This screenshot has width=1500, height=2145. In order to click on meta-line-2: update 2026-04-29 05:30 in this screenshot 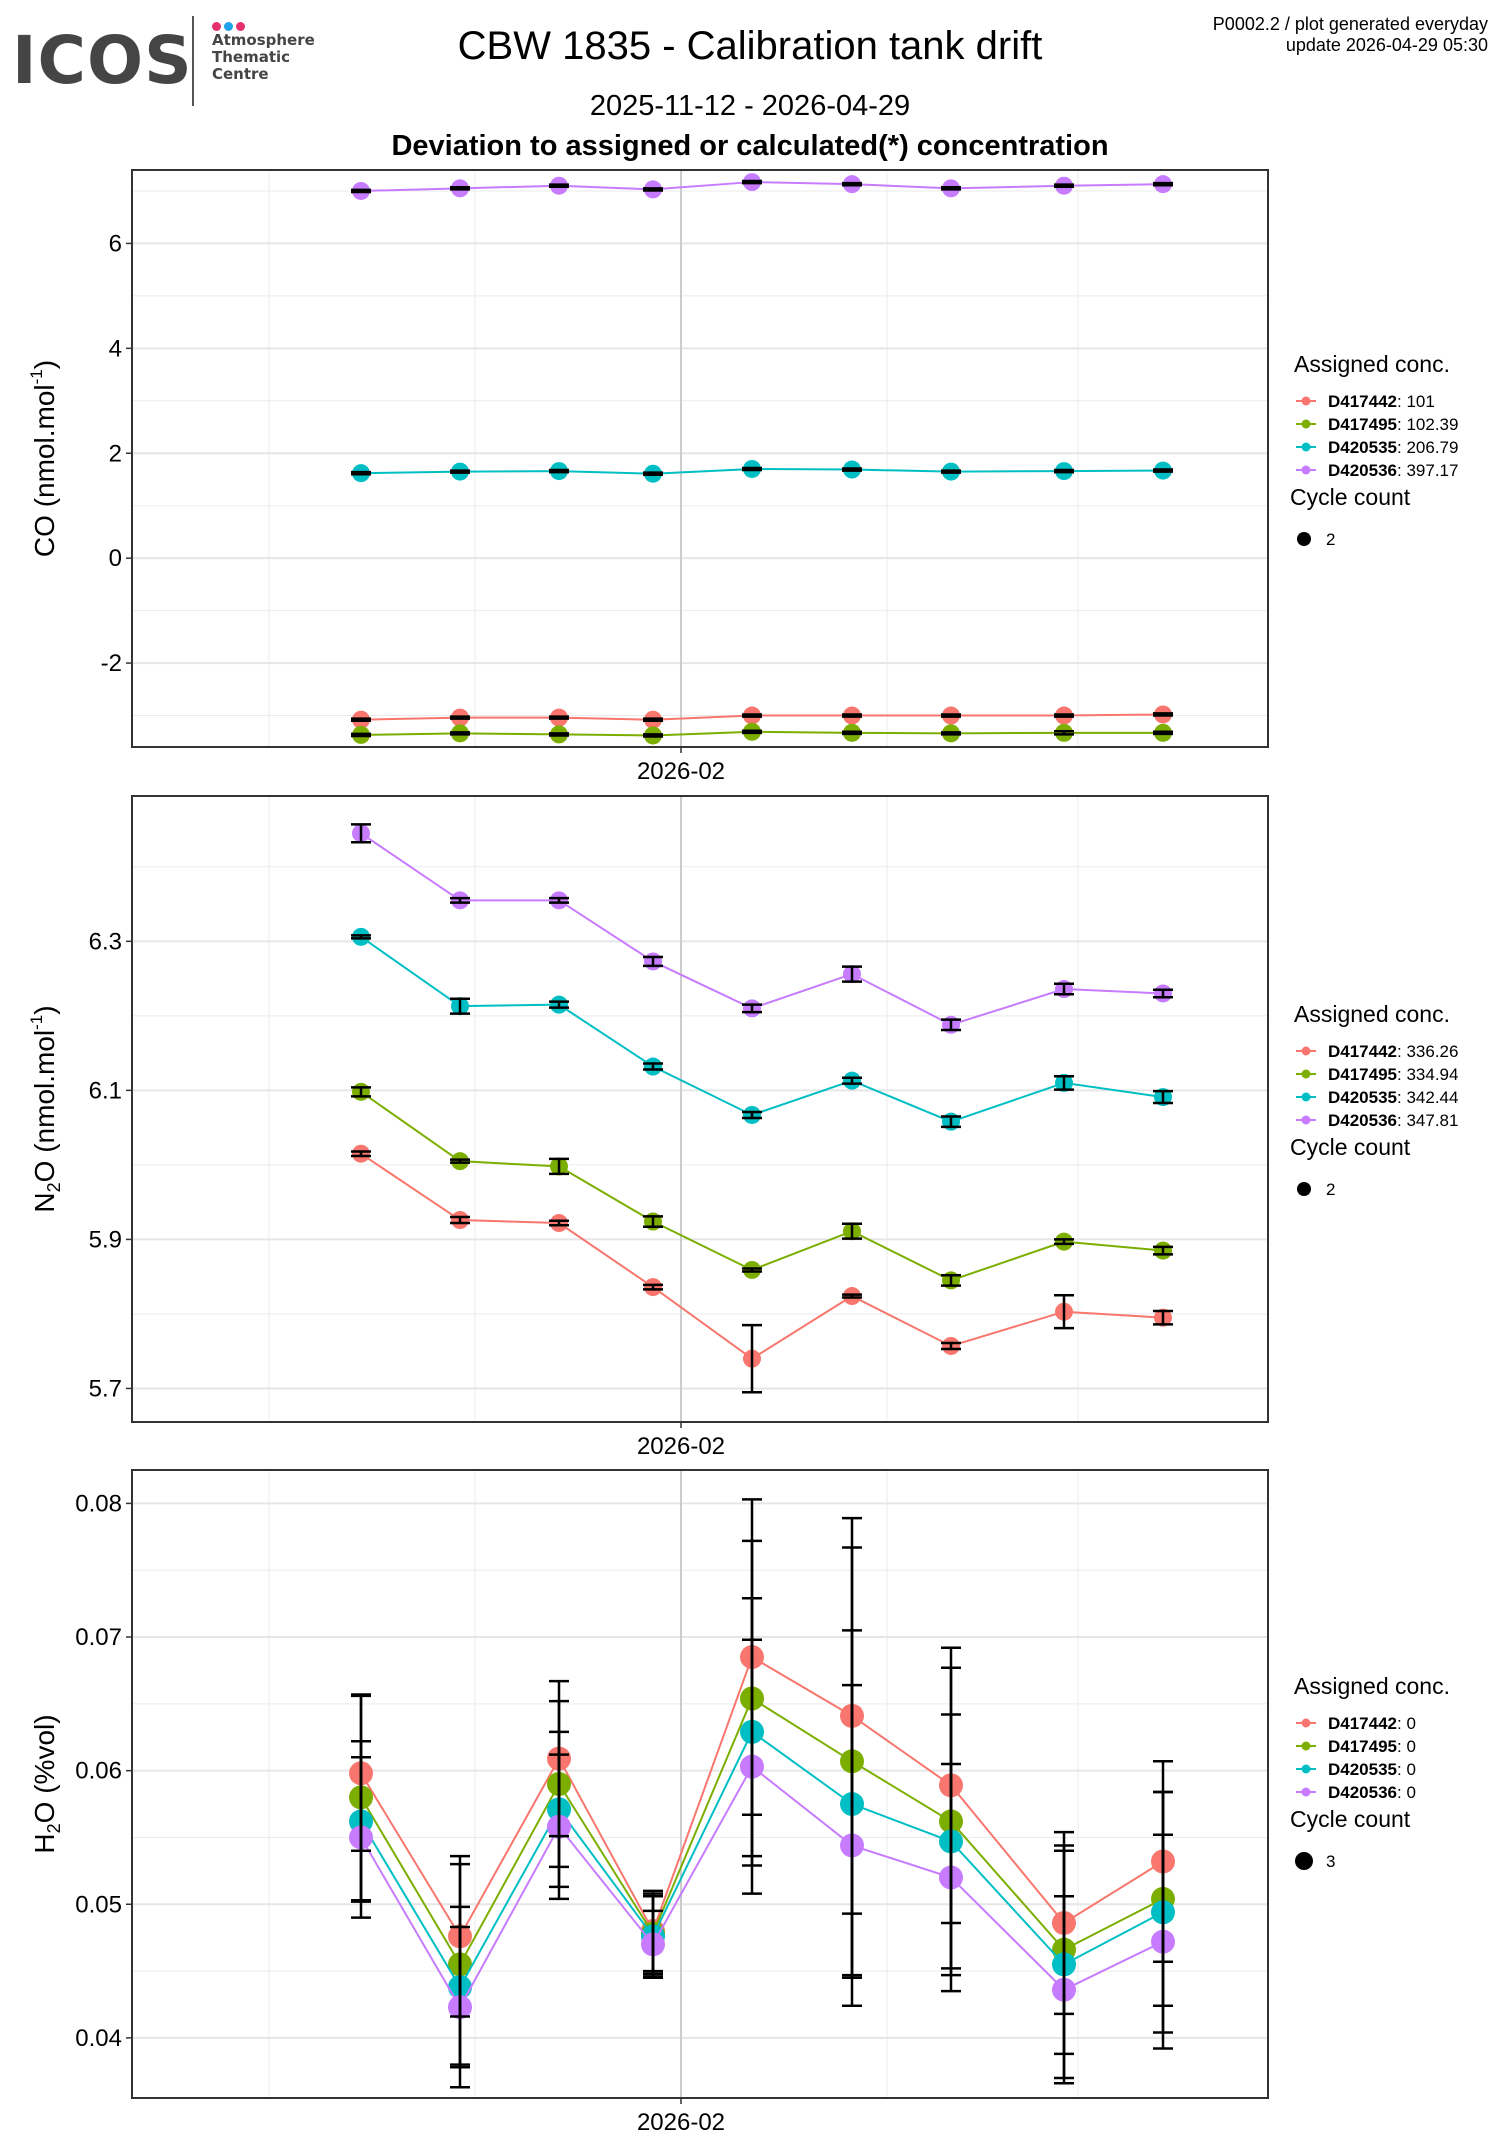, I will do `click(1386, 45)`.